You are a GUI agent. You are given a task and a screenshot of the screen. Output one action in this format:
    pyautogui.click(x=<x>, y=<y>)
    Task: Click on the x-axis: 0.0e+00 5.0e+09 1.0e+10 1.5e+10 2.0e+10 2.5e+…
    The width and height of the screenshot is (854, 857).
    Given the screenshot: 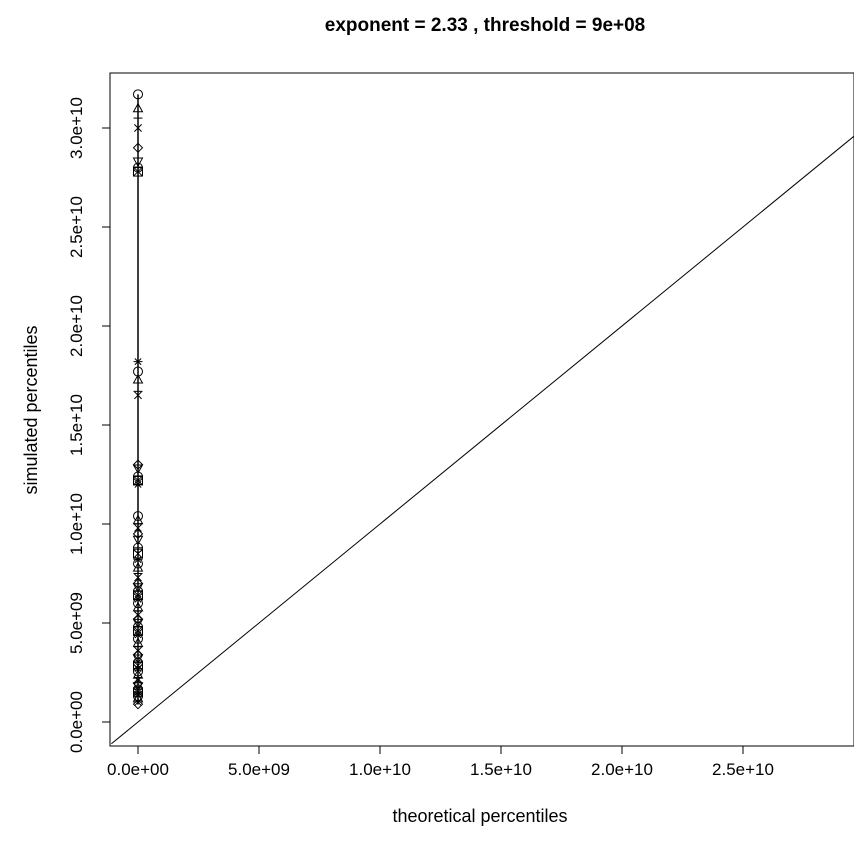 What is the action you would take?
    pyautogui.click(x=440, y=762)
    